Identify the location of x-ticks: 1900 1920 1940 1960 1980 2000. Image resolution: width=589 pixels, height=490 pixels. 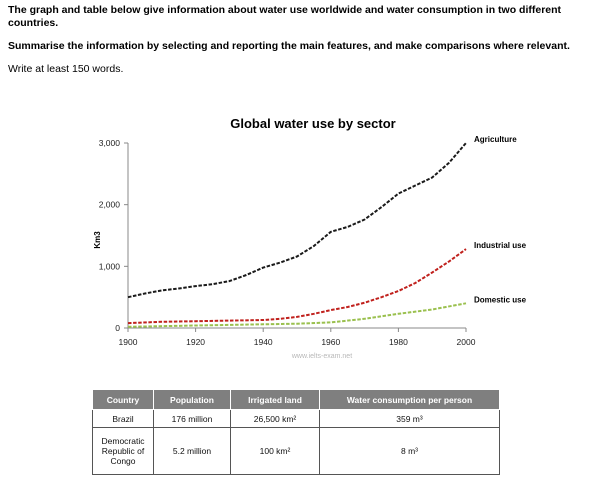
(297, 337).